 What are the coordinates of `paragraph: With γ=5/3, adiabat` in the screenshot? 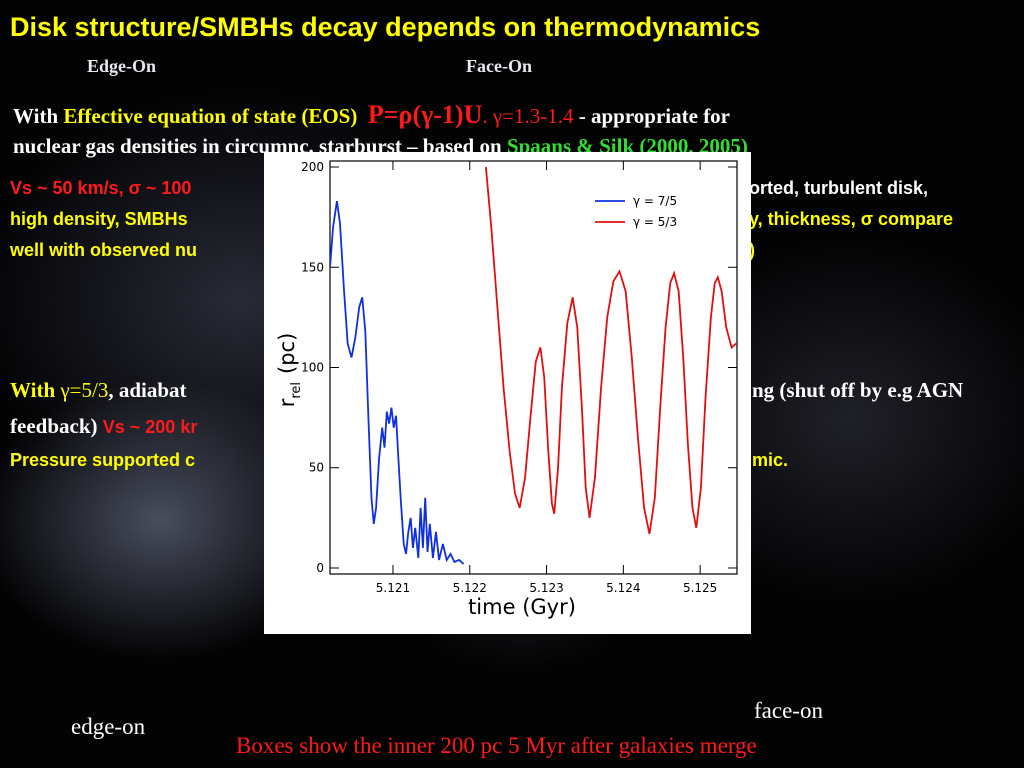 It's located at (98, 390).